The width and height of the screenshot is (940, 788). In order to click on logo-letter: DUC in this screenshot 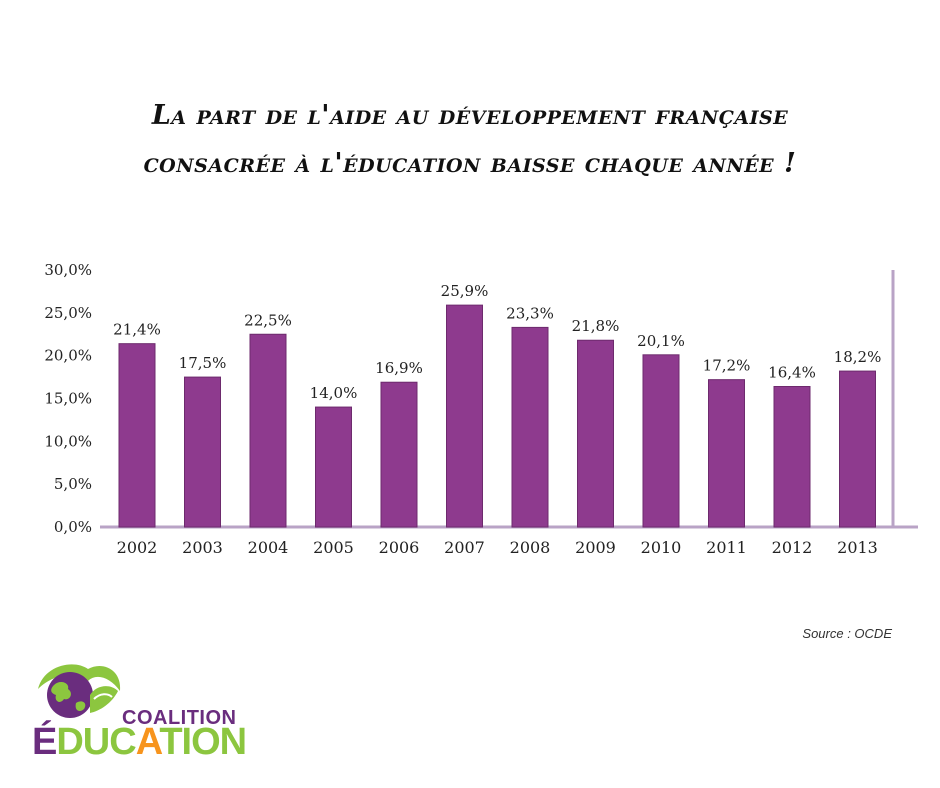, I will do `click(96, 742)`.